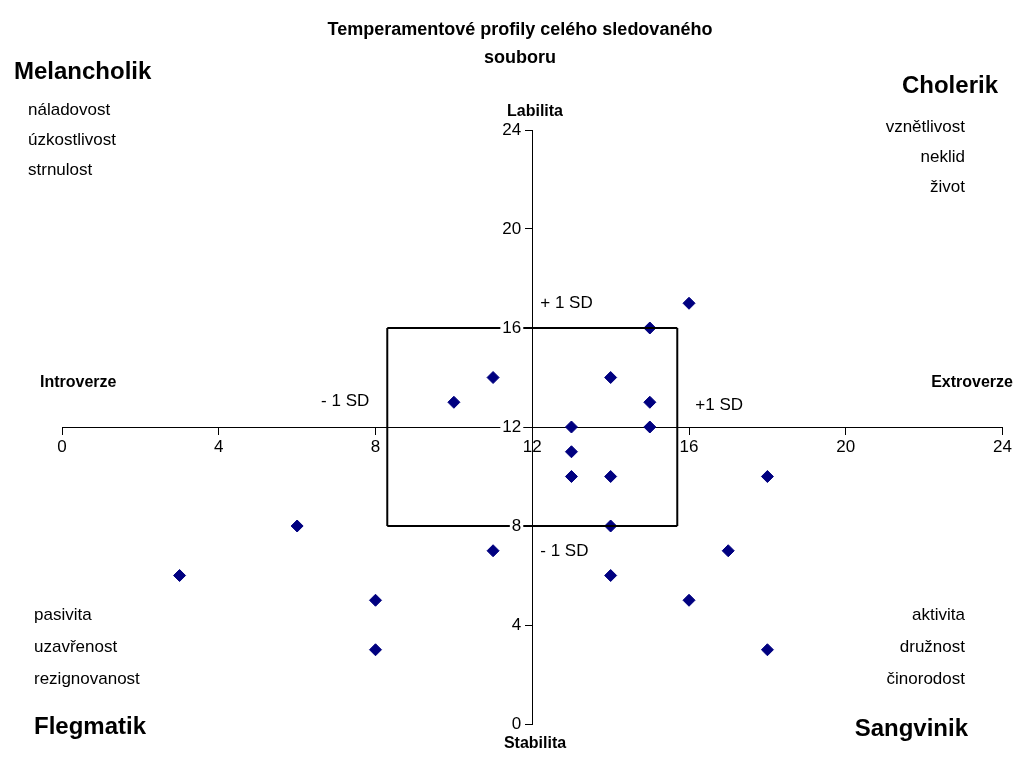 The width and height of the screenshot is (1023, 762). I want to click on ref-line-label: + 1 SD, so click(566, 302).